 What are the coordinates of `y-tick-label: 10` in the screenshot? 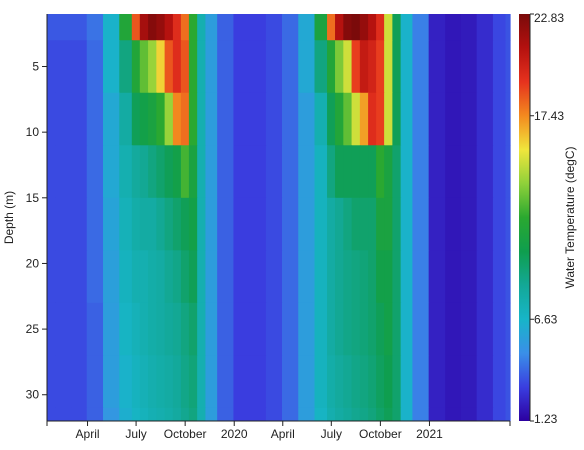 It's located at (33, 132).